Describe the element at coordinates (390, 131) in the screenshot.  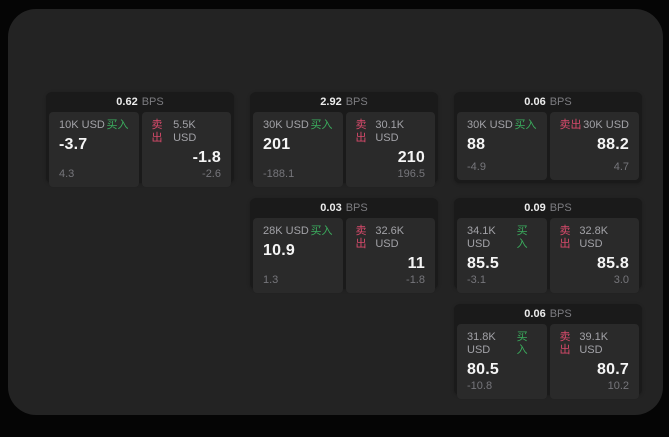
I see `sell-amount: 30.1K USD` at that location.